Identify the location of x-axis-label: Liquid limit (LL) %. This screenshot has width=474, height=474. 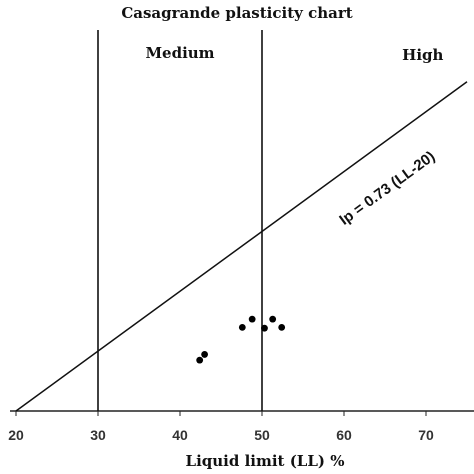
(265, 461).